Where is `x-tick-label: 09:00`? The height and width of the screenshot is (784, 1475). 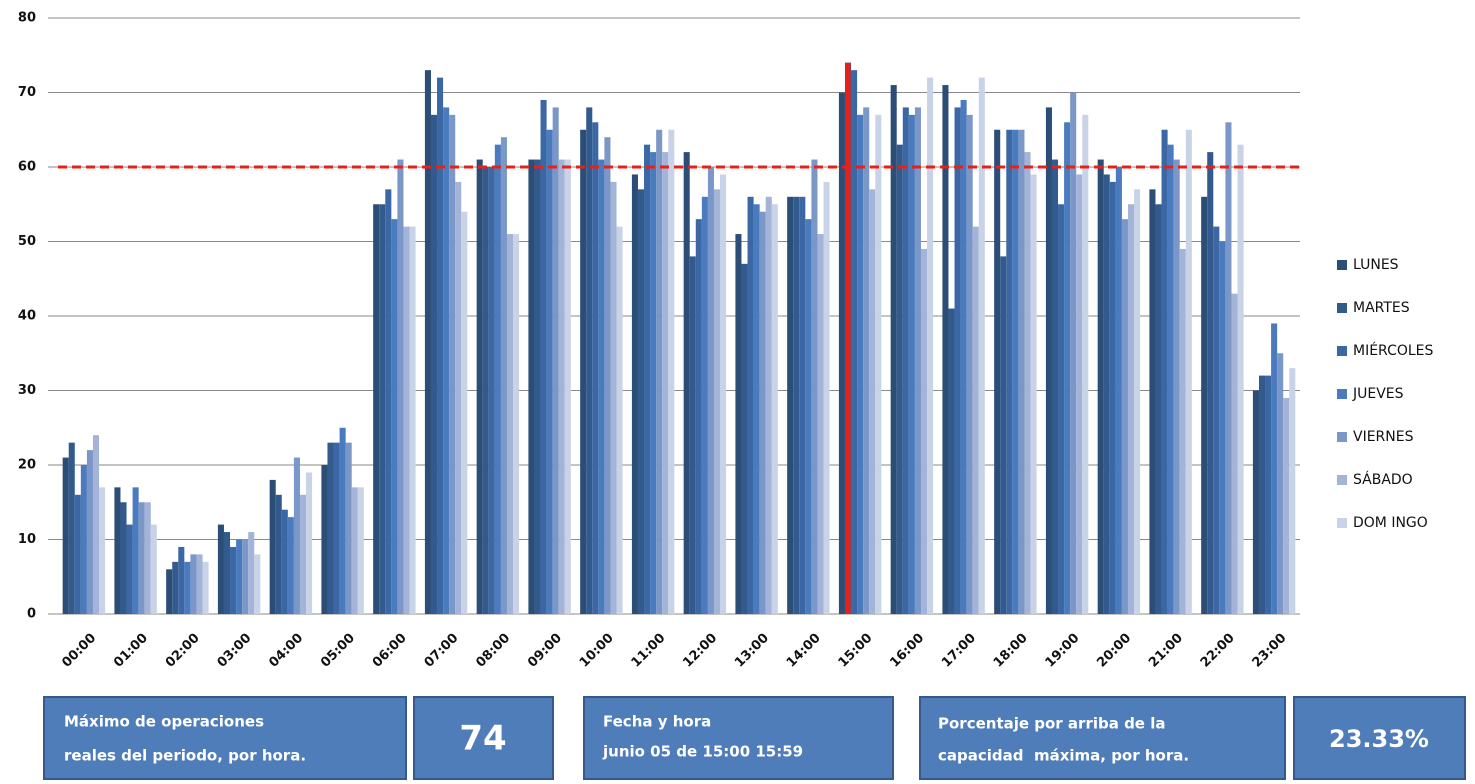 x-tick-label: 09:00 is located at coordinates (545, 651).